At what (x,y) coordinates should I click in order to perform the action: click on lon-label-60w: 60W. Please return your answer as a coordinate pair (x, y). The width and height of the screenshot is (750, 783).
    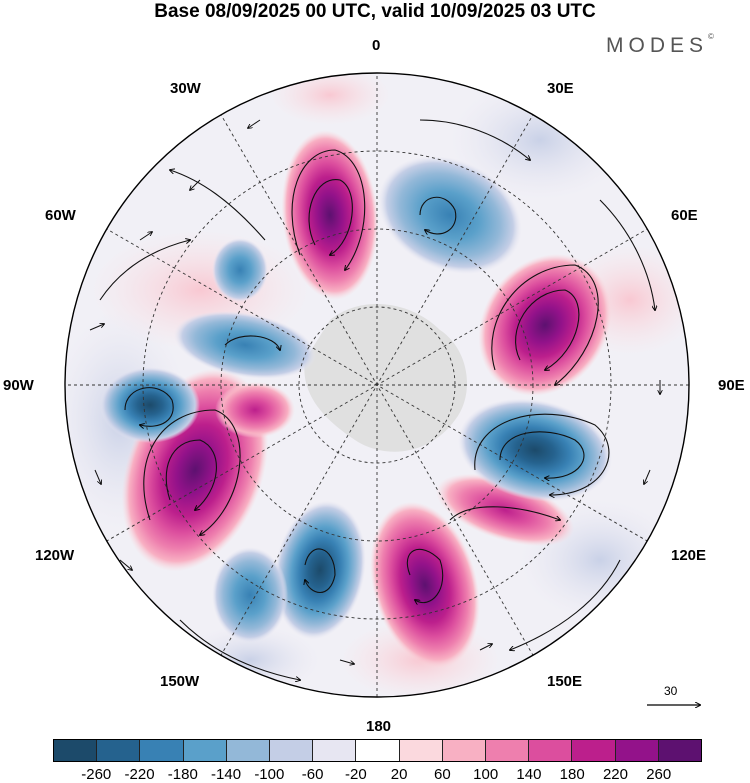
    Looking at the image, I should click on (60, 215).